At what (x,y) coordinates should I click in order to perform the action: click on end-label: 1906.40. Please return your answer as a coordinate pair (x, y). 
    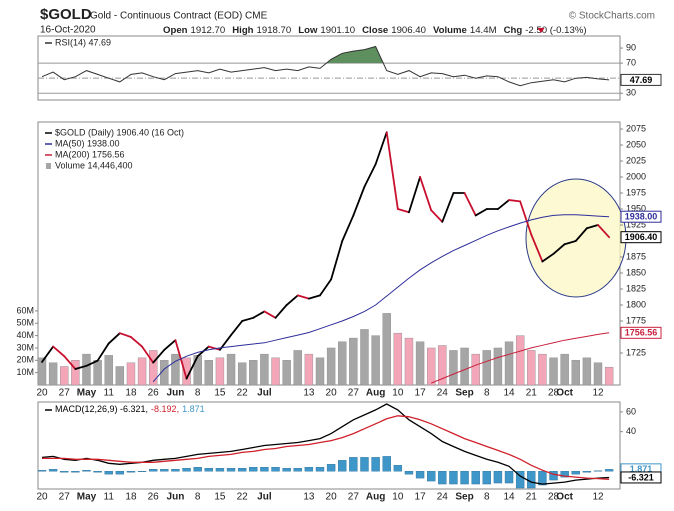
    Looking at the image, I should click on (641, 237).